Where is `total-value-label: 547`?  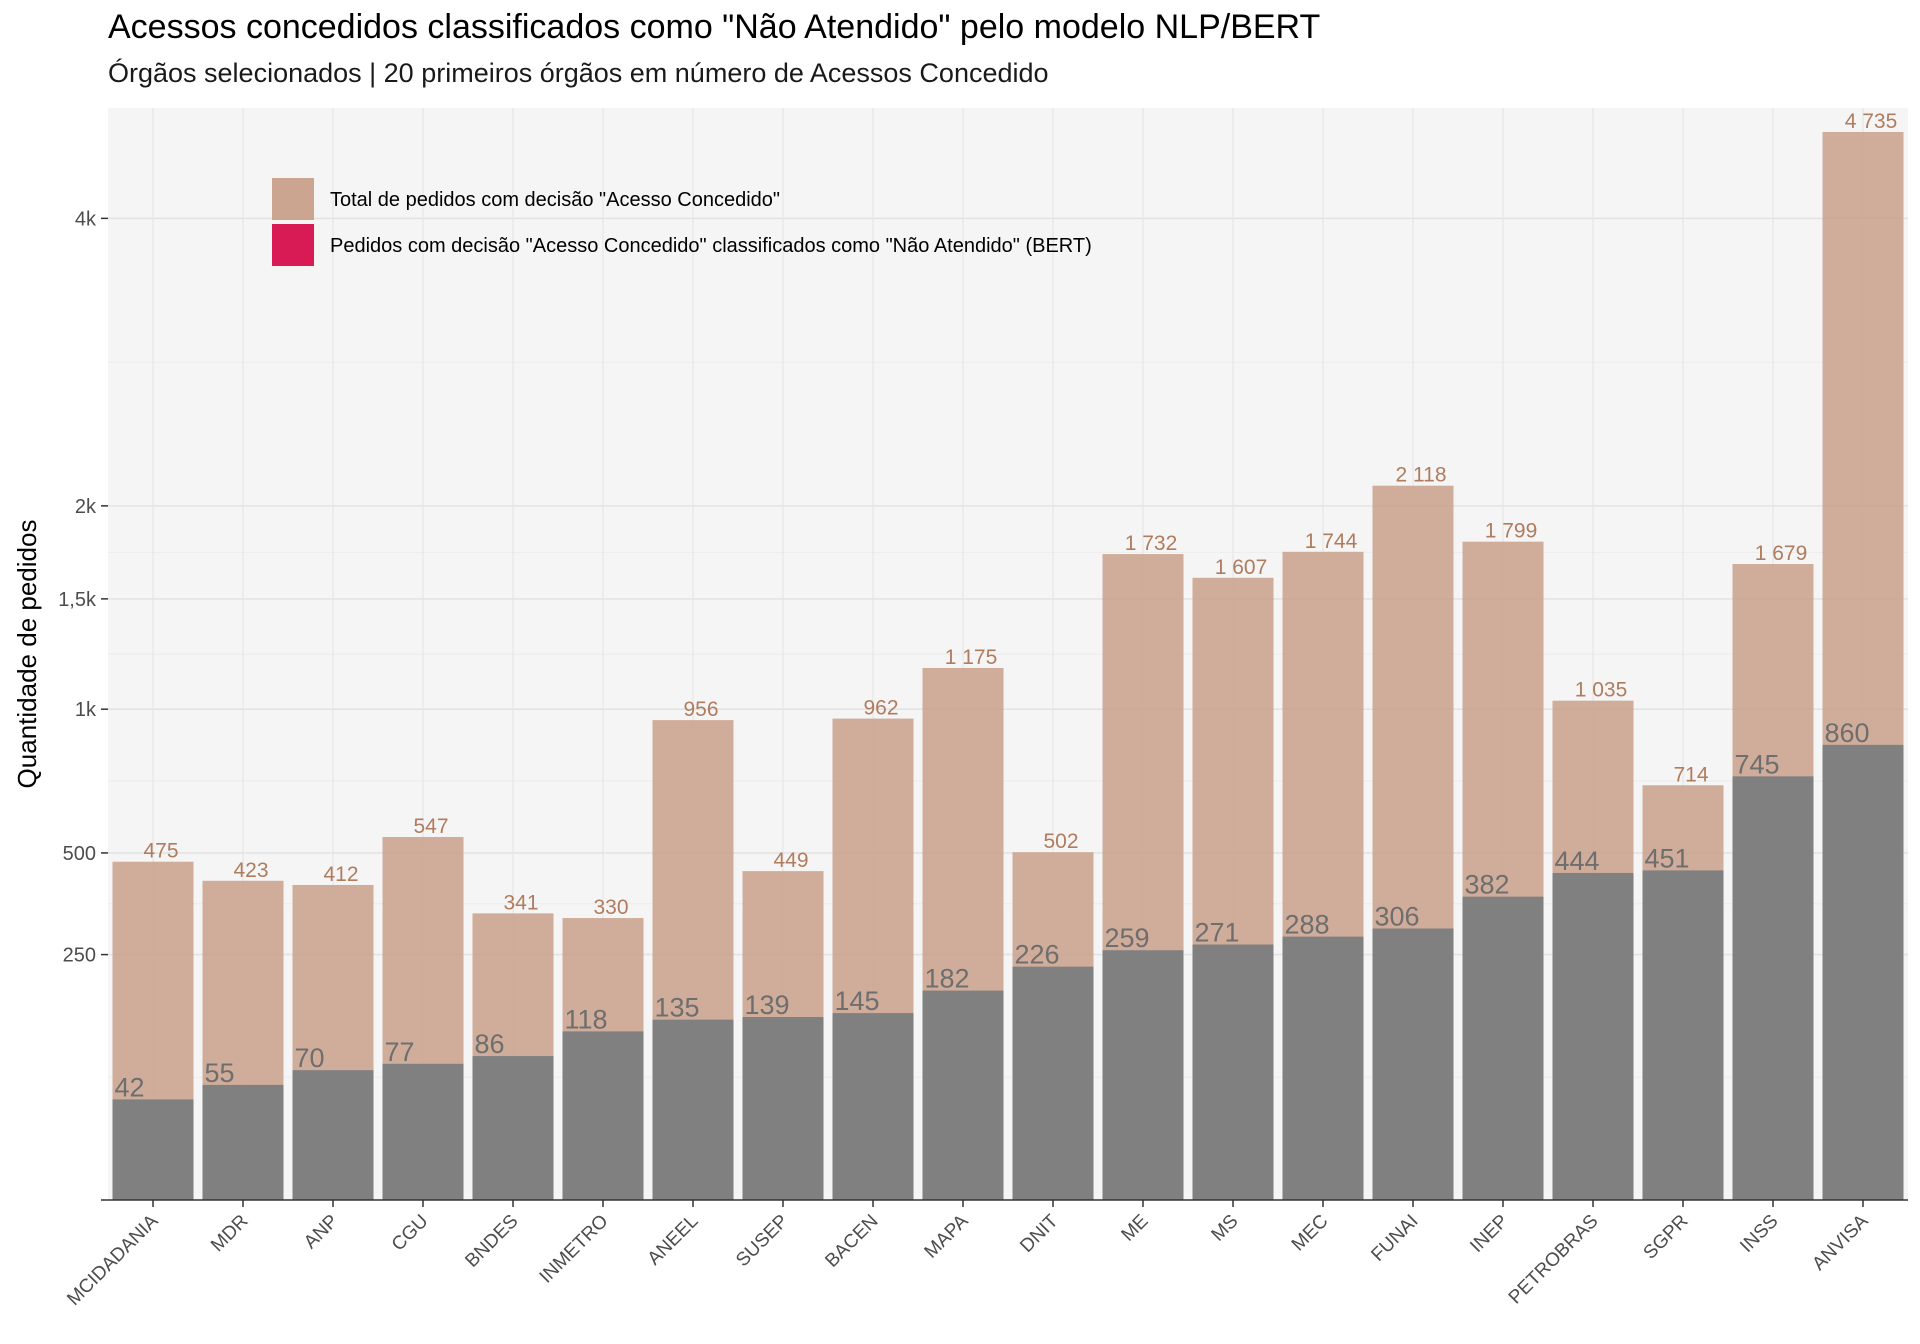
total-value-label: 547 is located at coordinates (430, 826).